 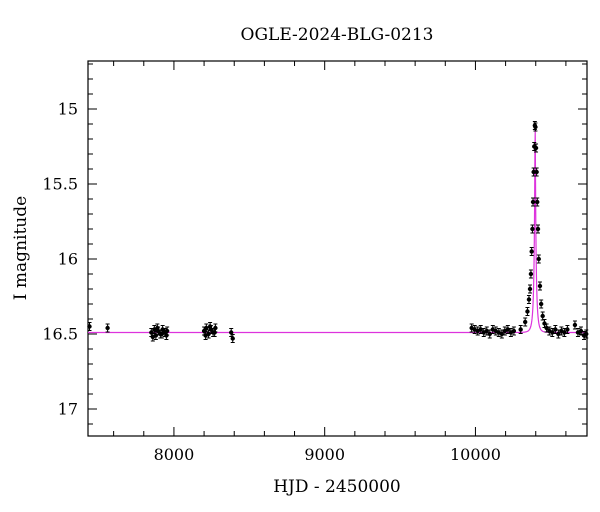 I want to click on y-tick-label: 16, so click(x=68, y=259).